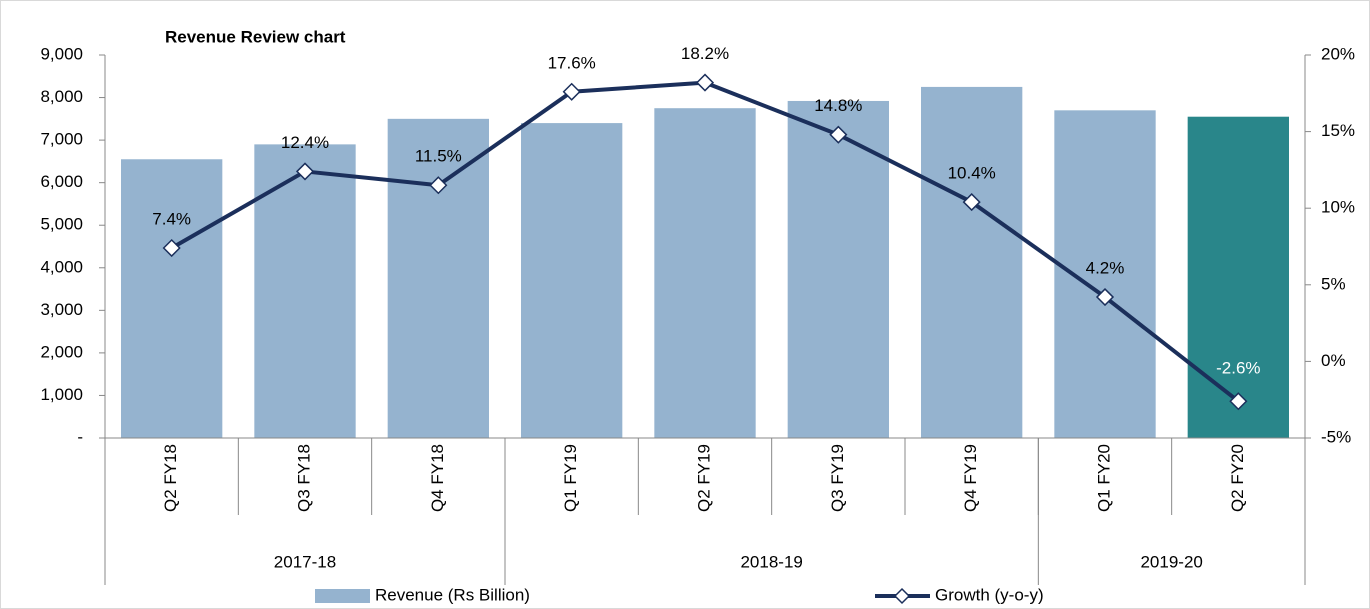 The height and width of the screenshot is (609, 1370). Describe the element at coordinates (61, 181) in the screenshot. I see `y-tick-label: 6,000` at that location.